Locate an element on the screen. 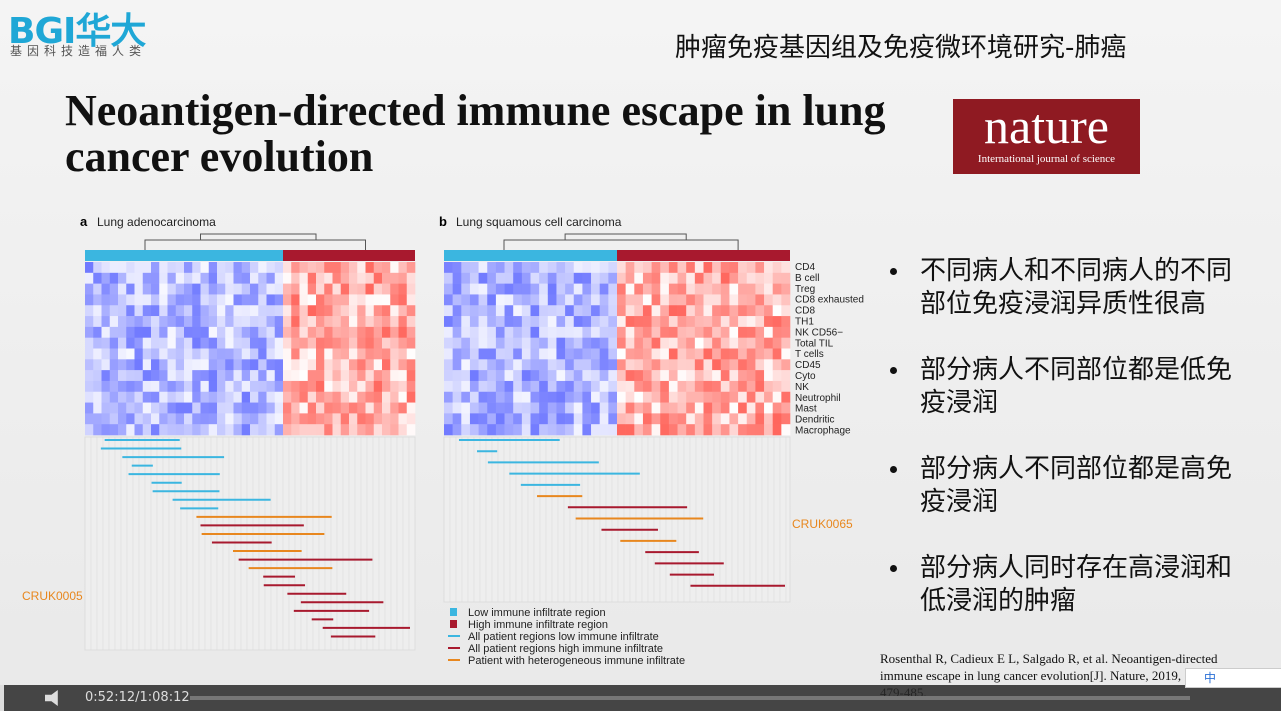  row-label: Dendritic is located at coordinates (814, 420).